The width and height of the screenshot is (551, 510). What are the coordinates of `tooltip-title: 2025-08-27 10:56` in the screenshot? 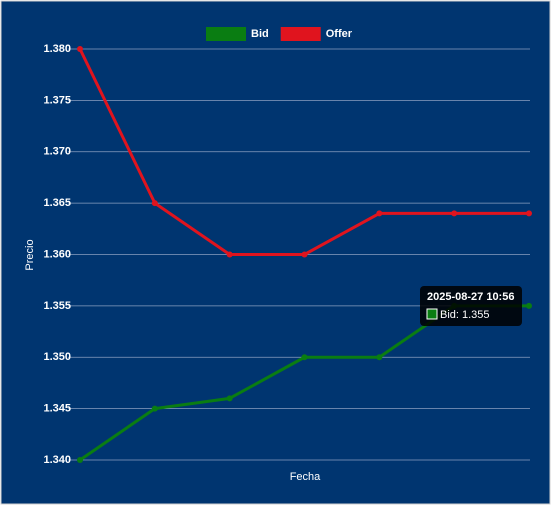 It's located at (470, 297).